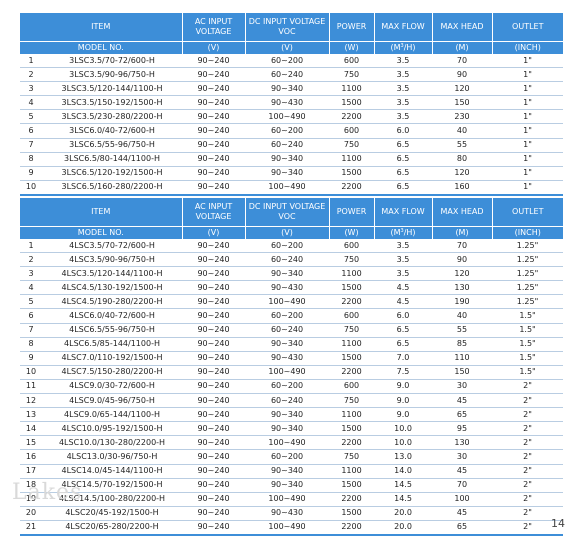 The image size is (577, 536). Describe the element at coordinates (31, 415) in the screenshot. I see `item-number-cell: 13` at that location.